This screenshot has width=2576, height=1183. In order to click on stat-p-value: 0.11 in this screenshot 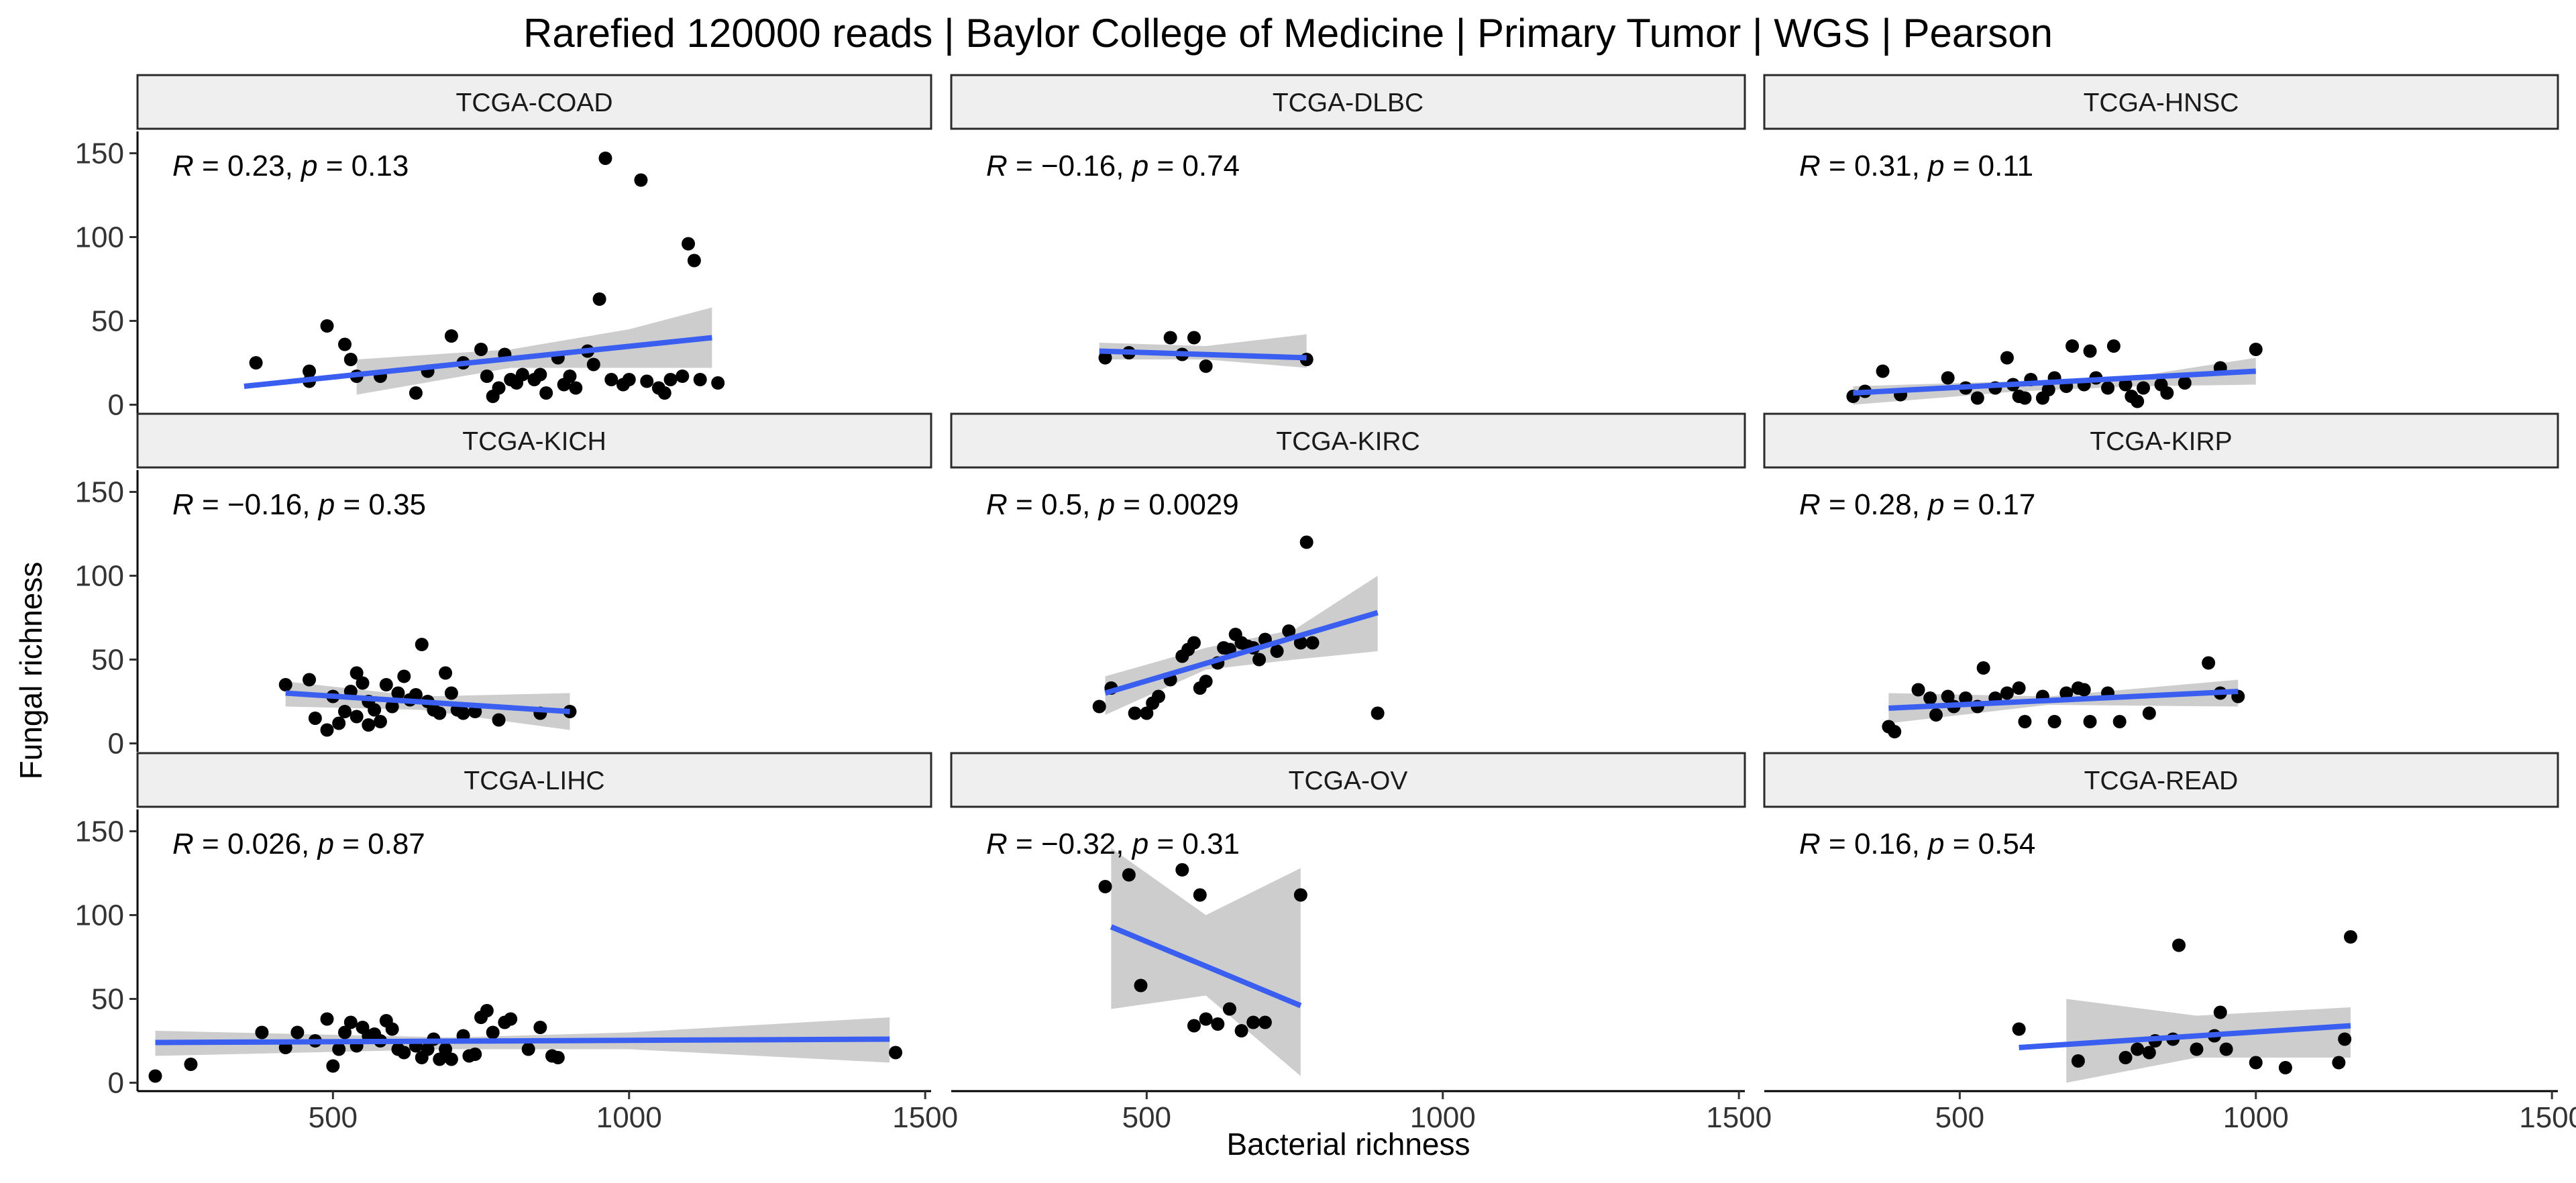, I will do `click(2005, 166)`.